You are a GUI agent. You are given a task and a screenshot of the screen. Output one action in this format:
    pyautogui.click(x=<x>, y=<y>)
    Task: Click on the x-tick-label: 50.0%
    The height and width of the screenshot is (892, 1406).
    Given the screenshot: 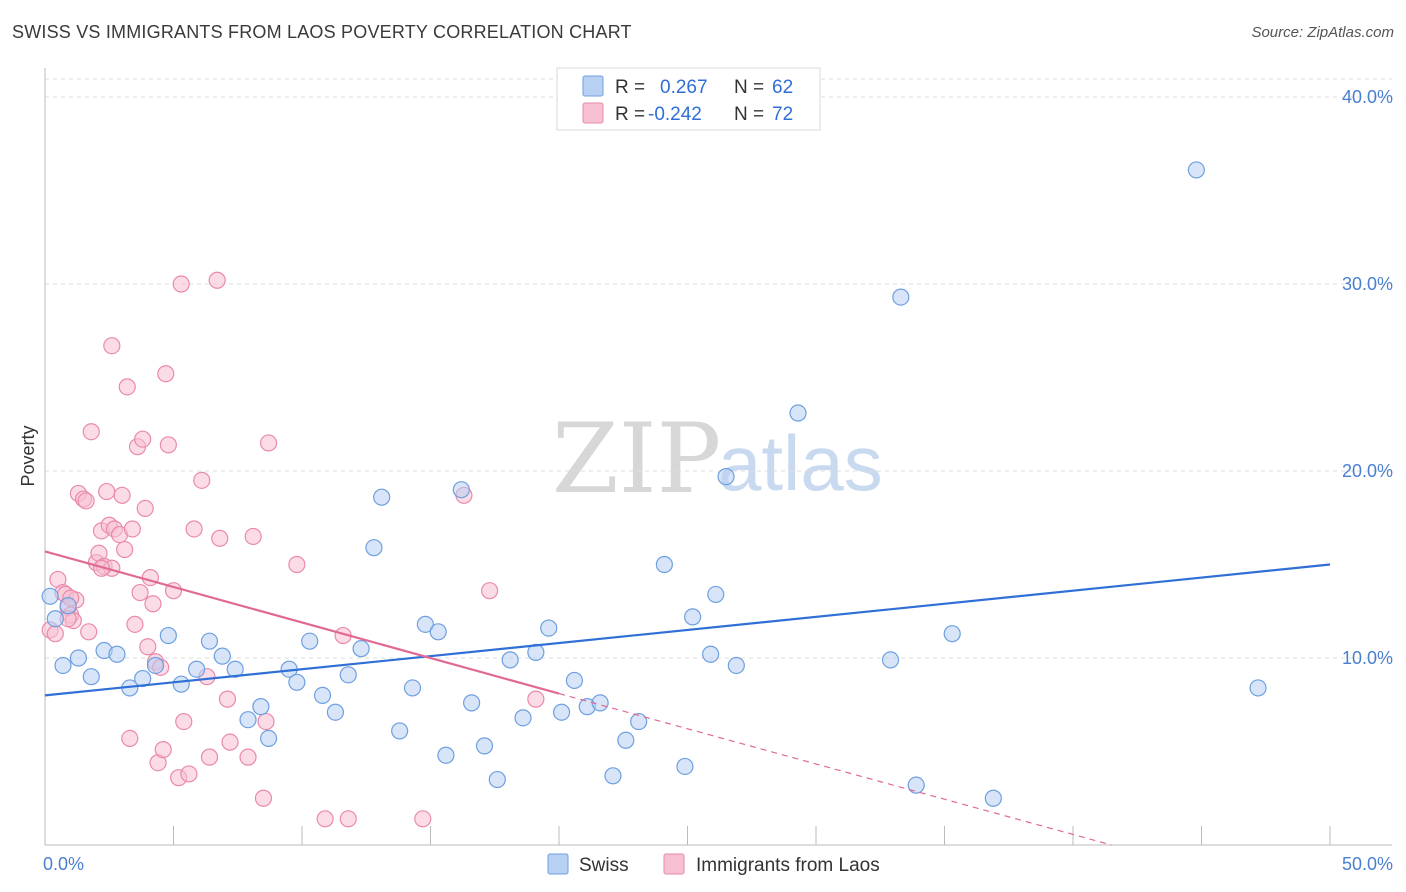 What is the action you would take?
    pyautogui.click(x=1367, y=864)
    